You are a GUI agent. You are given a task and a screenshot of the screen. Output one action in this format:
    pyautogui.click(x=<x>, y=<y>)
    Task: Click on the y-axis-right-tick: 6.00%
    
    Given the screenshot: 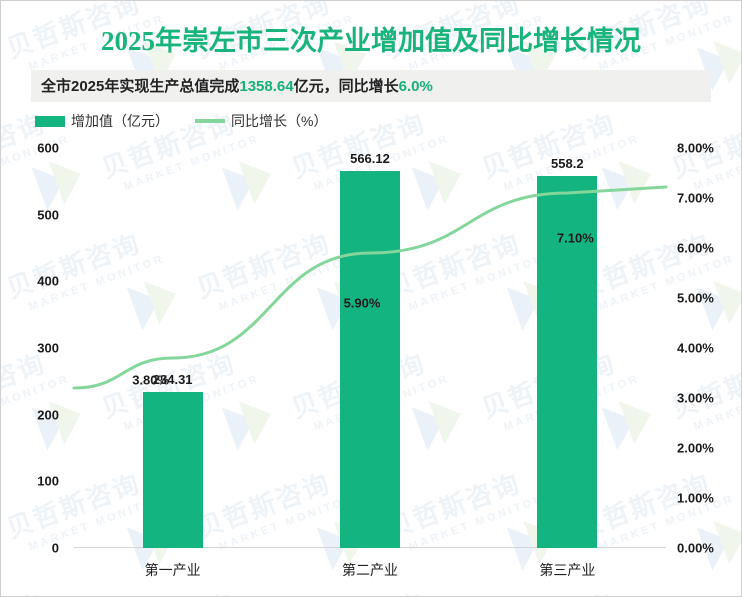 What is the action you would take?
    pyautogui.click(x=695, y=248)
    